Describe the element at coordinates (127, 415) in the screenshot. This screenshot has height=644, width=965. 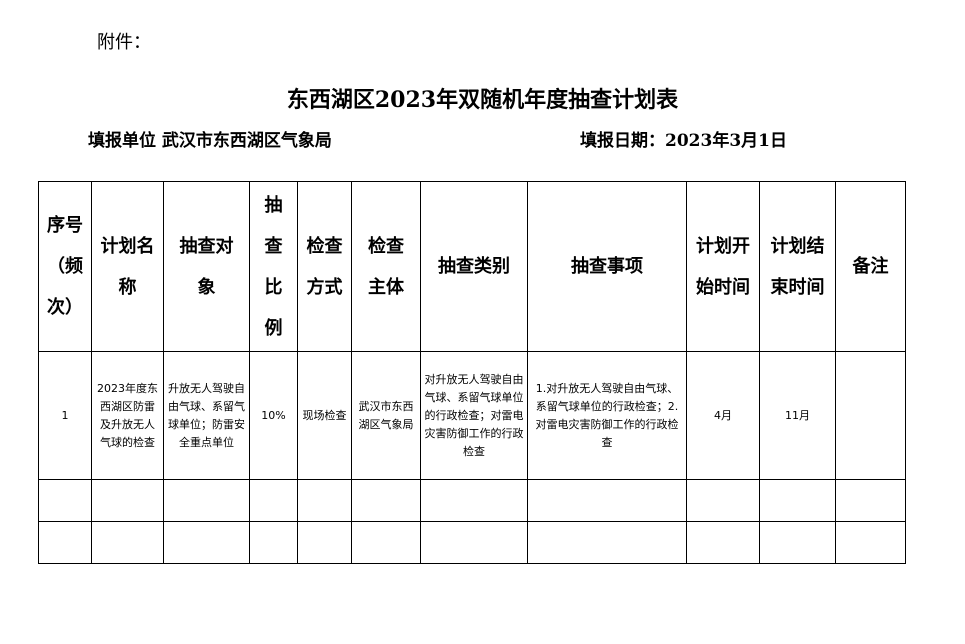
I see `table-cell: 2023年度东西湖区防雷及升放无人气球的检查` at that location.